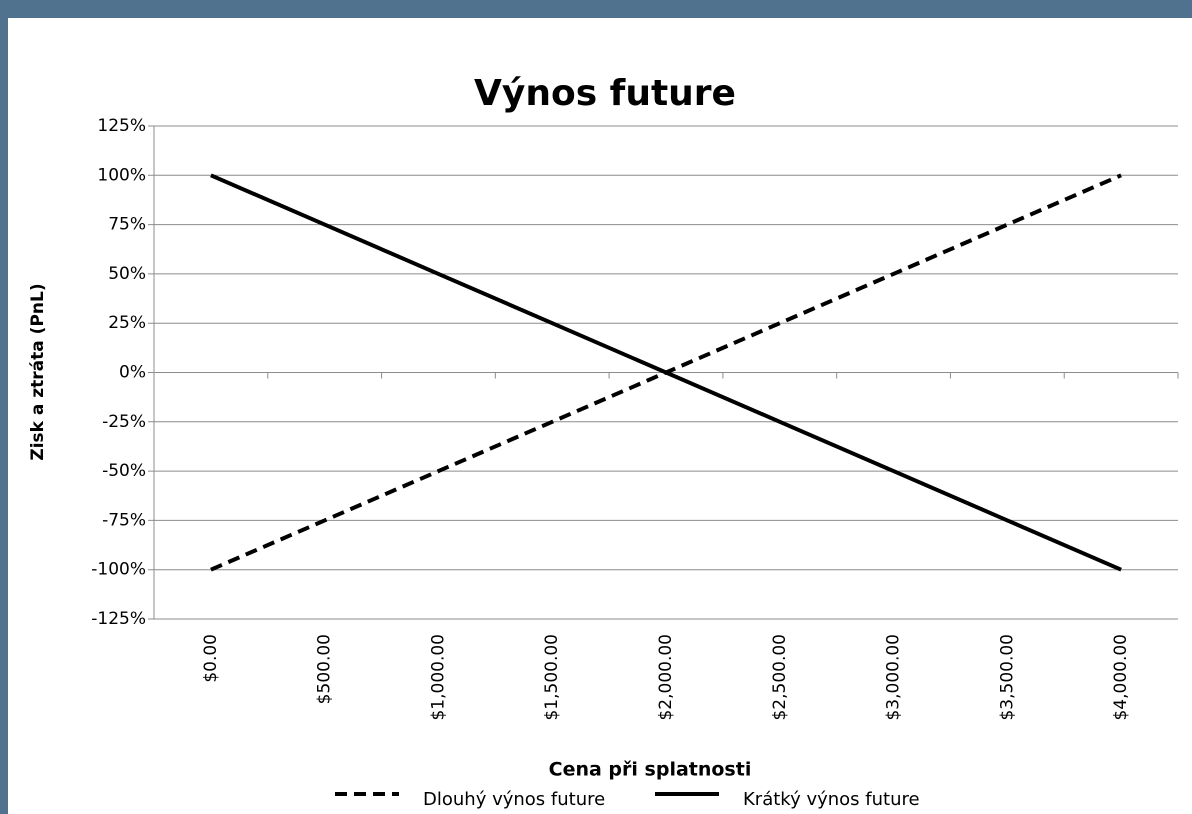 Image resolution: width=1192 pixels, height=814 pixels. What do you see at coordinates (780, 677) in the screenshot?
I see `x-tick-label: $2,500.00` at bounding box center [780, 677].